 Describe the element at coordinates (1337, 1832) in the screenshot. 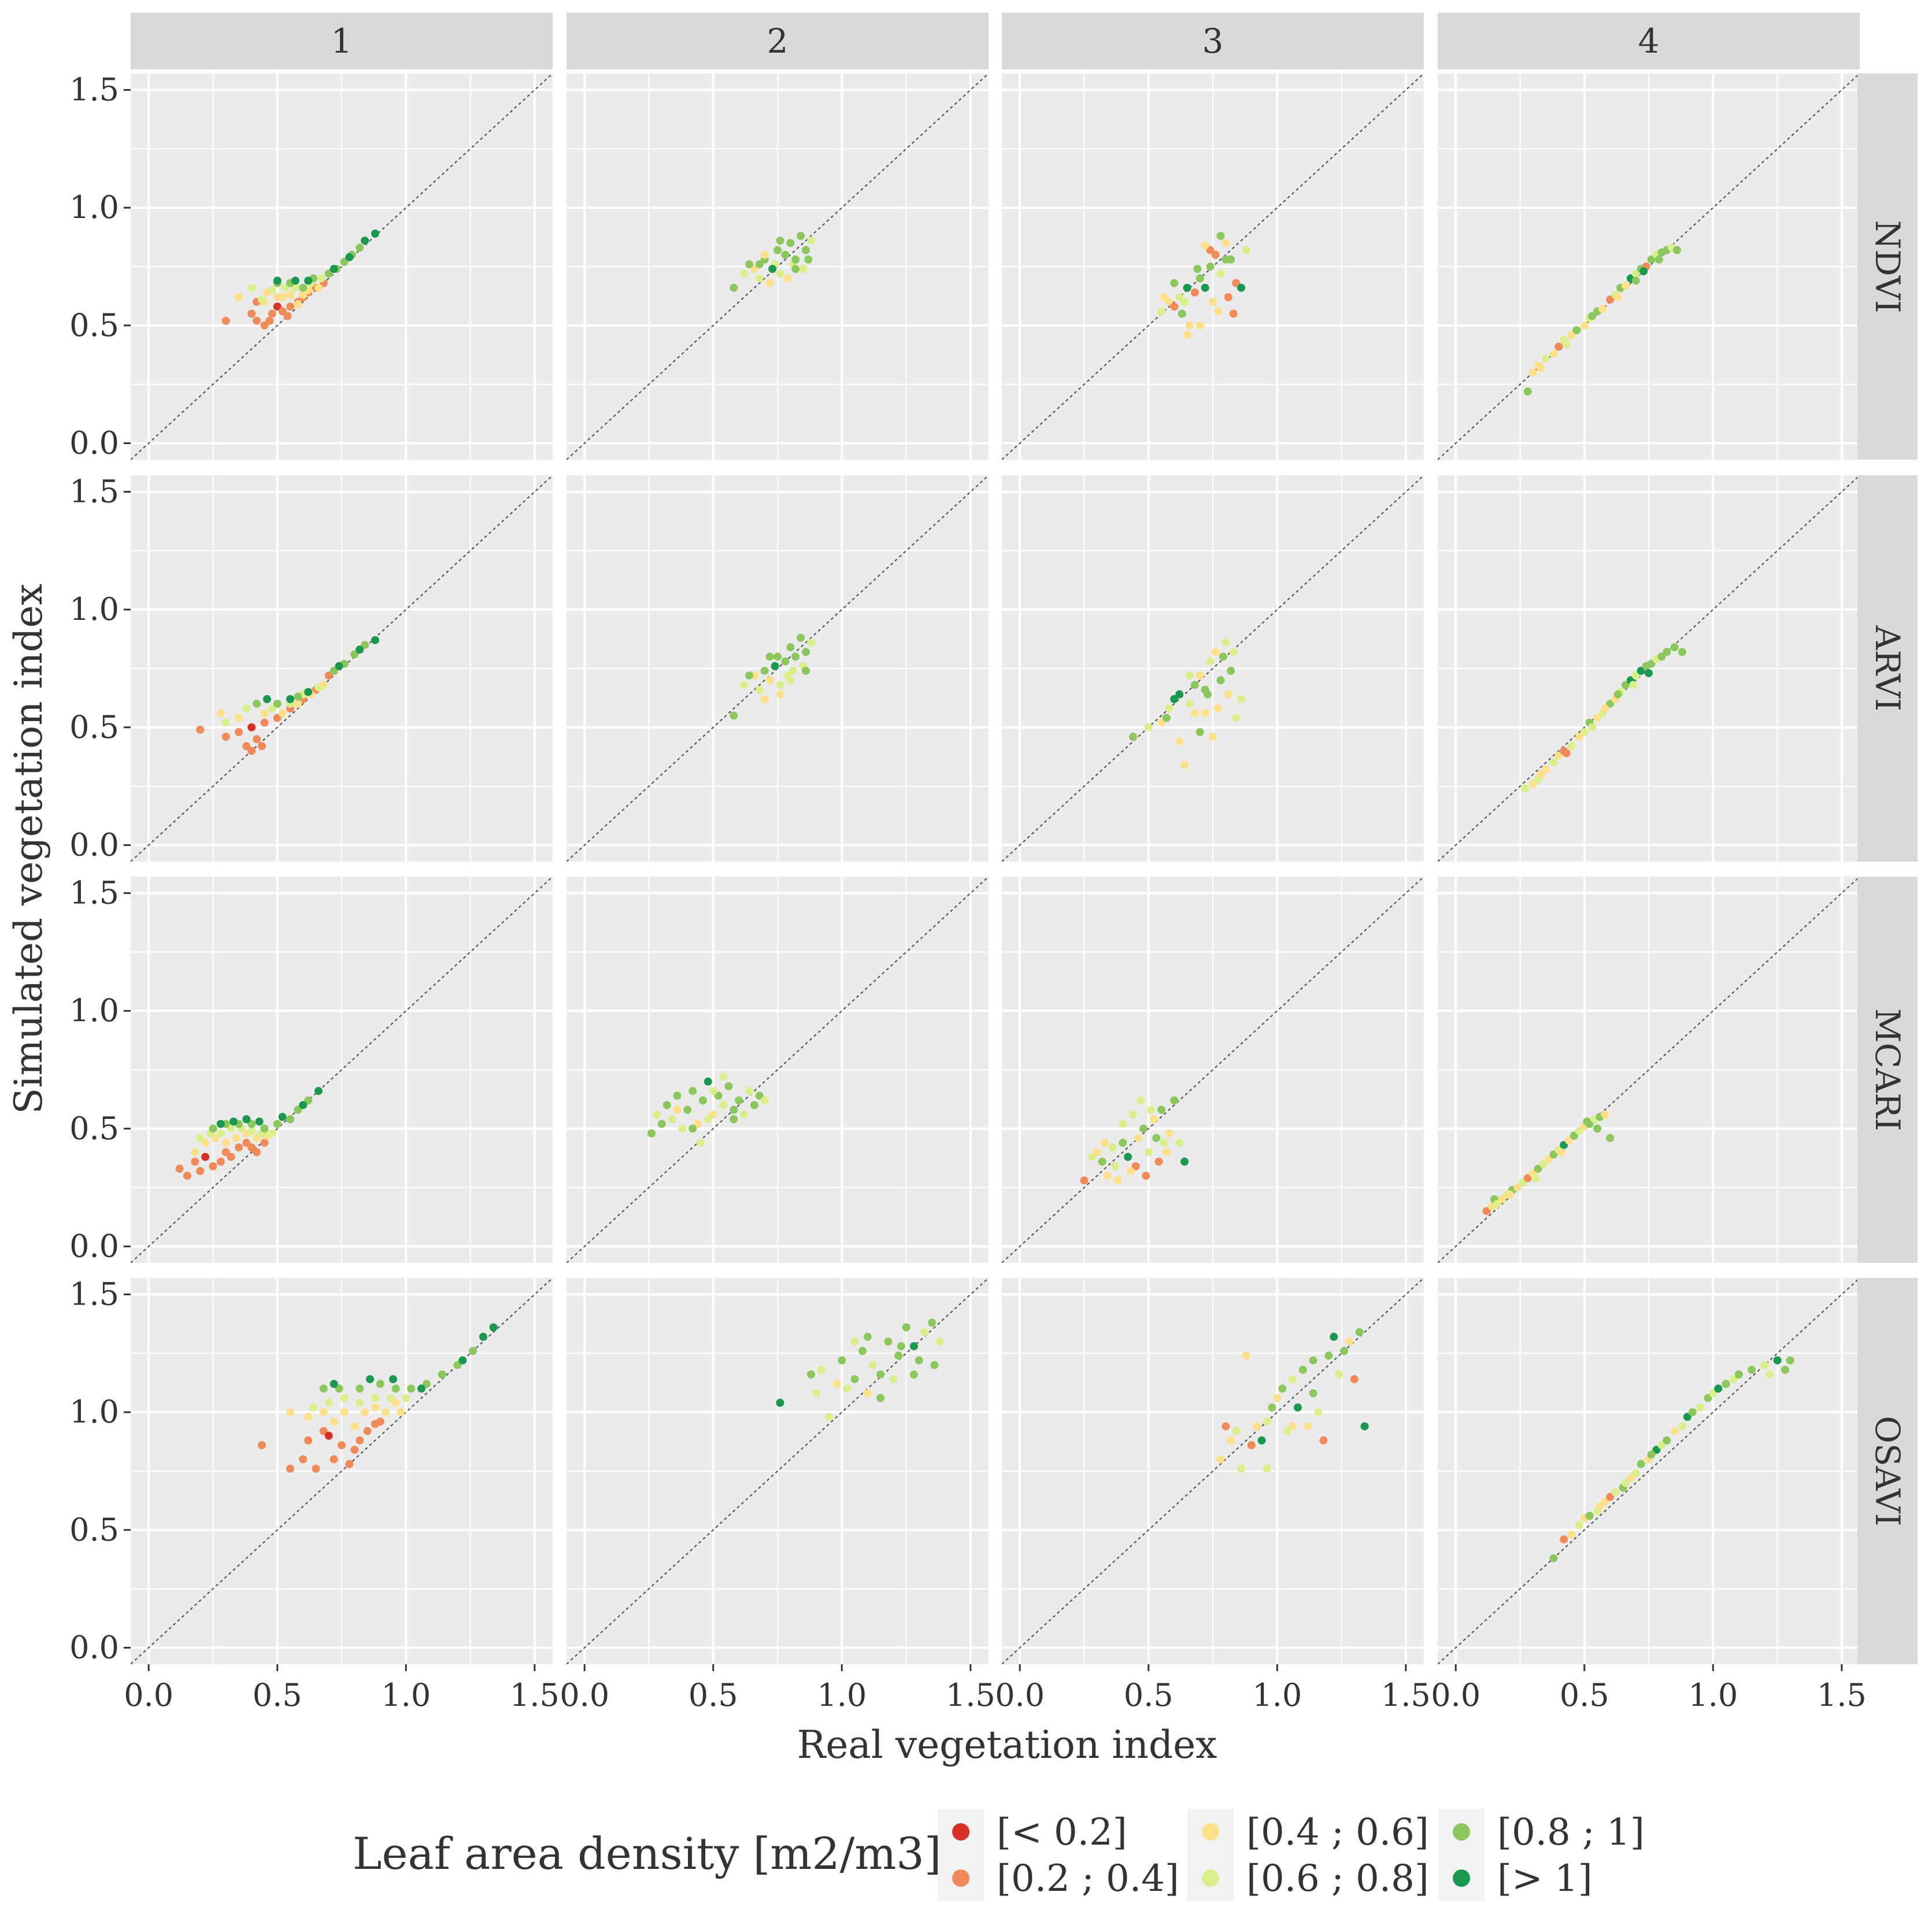

I see `legend-label: [0.4 ; 0.6]` at that location.